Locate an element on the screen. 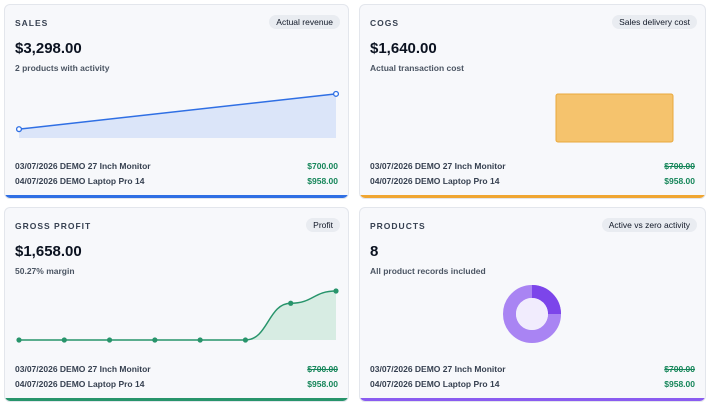 The width and height of the screenshot is (712, 406). donut-hole is located at coordinates (532, 314).